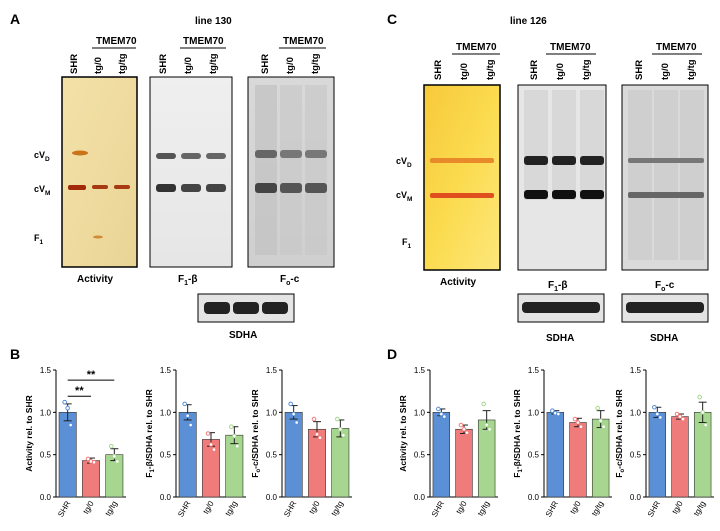 Image resolution: width=720 pixels, height=531 pixels. What do you see at coordinates (150, 433) in the screenshot?
I see `y-axis-label: F1-β/SDHA rel. to SHR` at bounding box center [150, 433].